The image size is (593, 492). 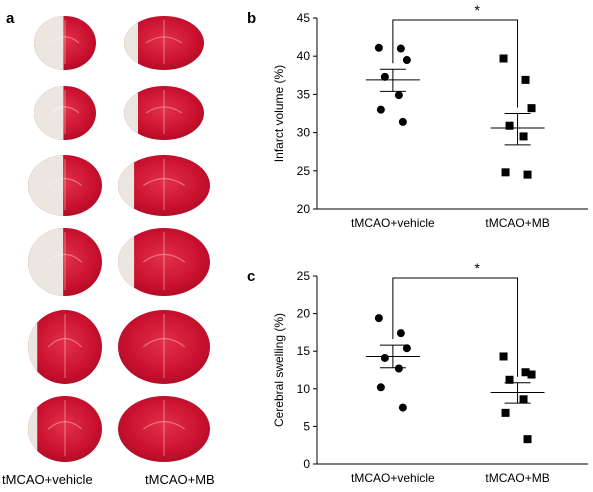 I want to click on chart-b-significance-bracket, so click(x=455, y=63).